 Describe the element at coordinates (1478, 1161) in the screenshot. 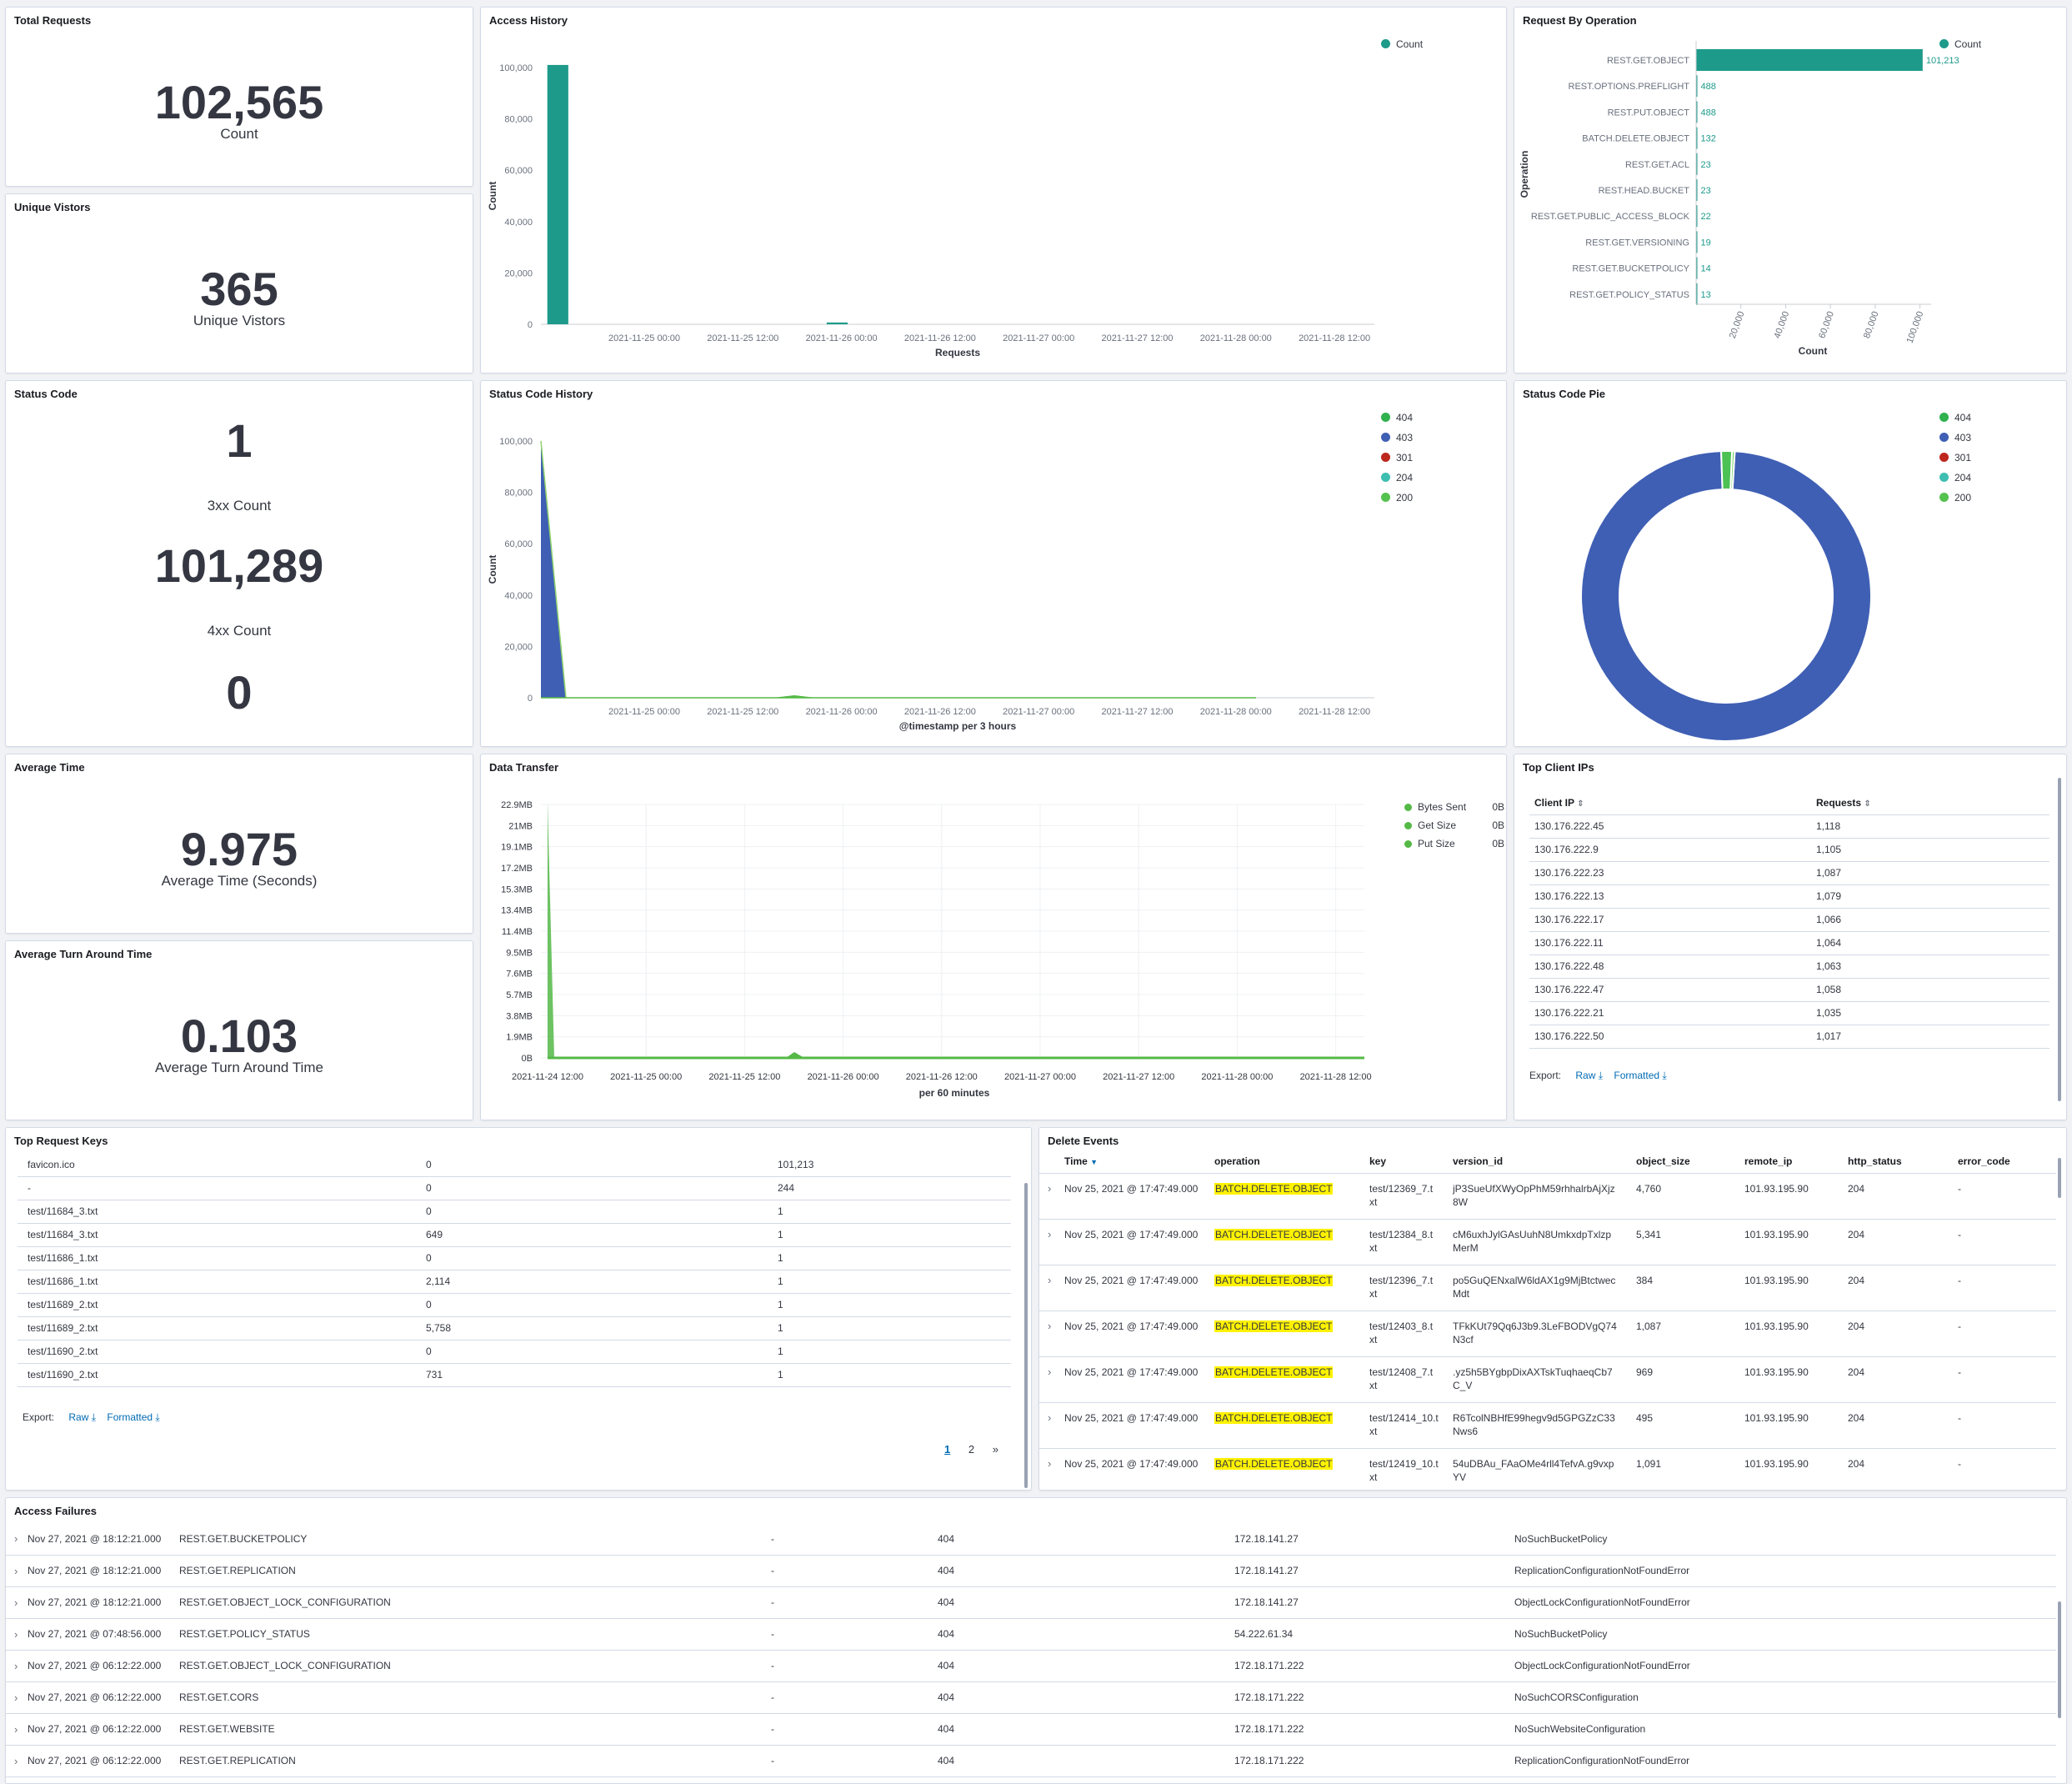

I see `column-header-version-id: version_id` at that location.